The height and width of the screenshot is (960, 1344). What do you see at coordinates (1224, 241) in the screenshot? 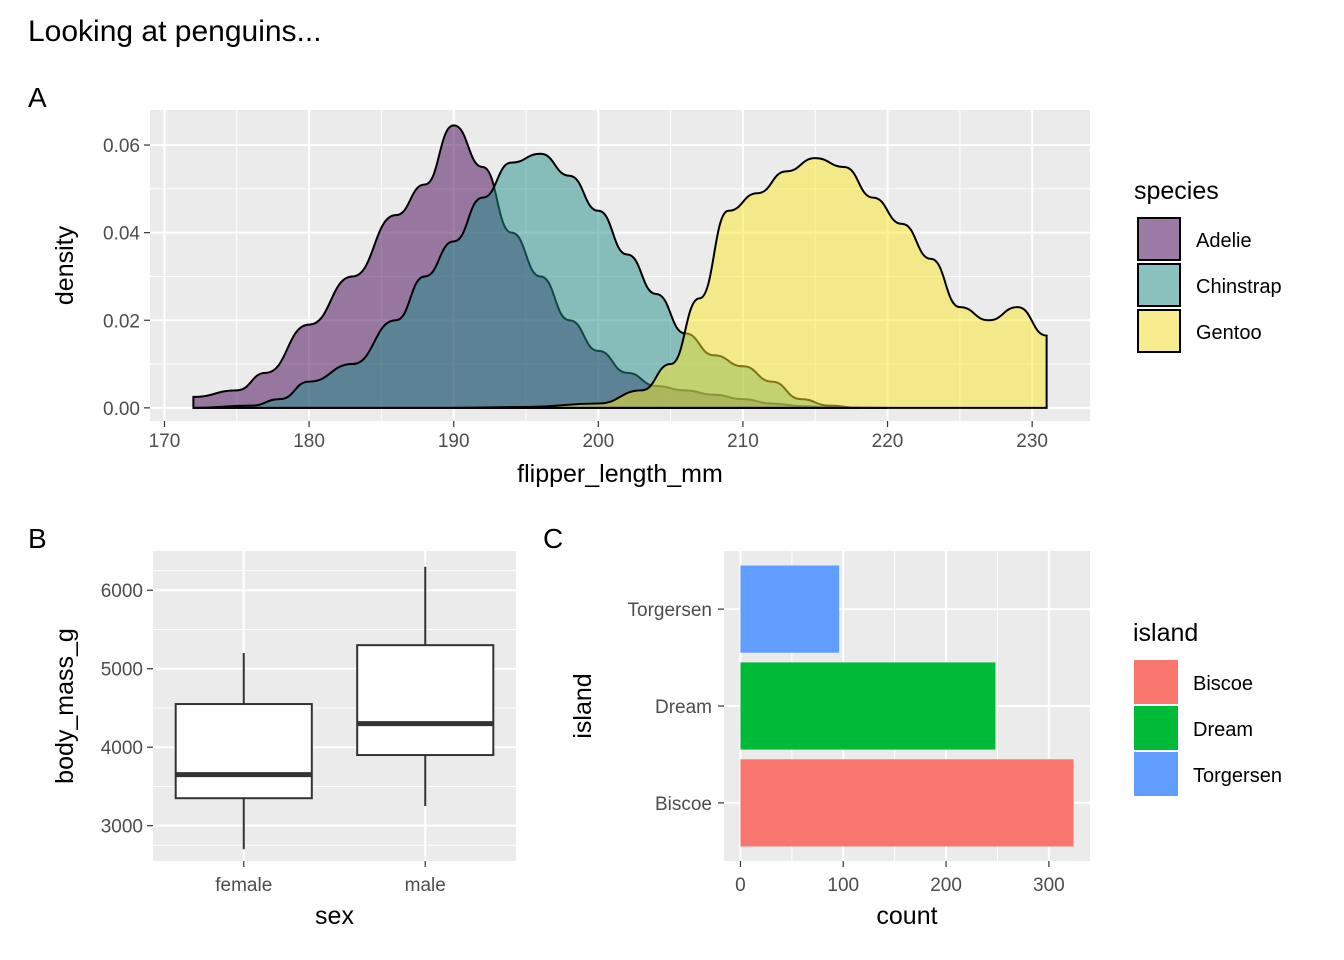
I see `legend-label-adelie: Adelie` at bounding box center [1224, 241].